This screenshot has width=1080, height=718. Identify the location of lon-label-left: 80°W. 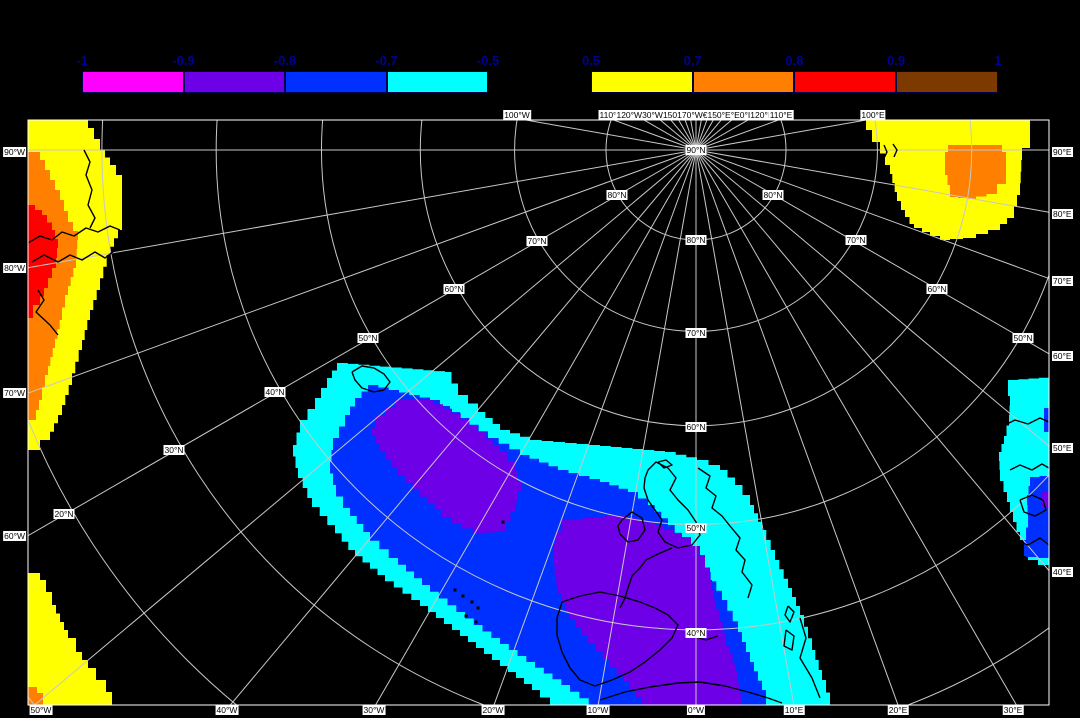
(14, 268).